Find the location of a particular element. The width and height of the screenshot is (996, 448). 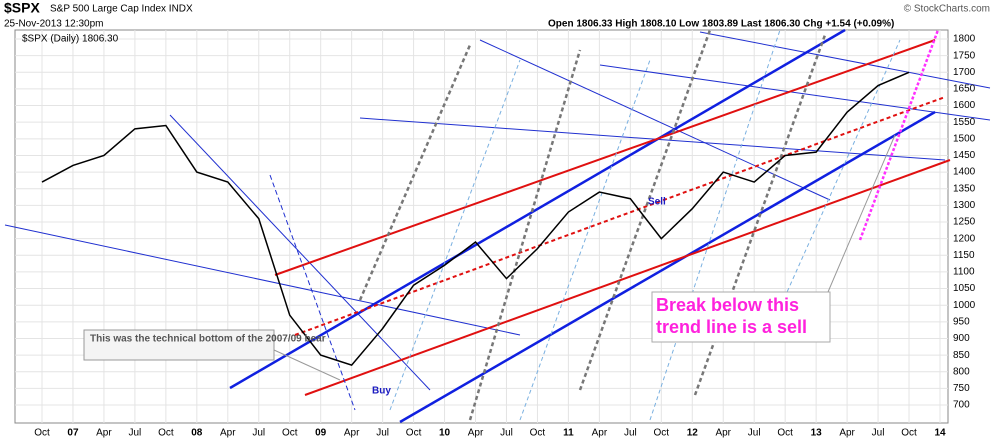

x-tick-label: 10 is located at coordinates (445, 433).